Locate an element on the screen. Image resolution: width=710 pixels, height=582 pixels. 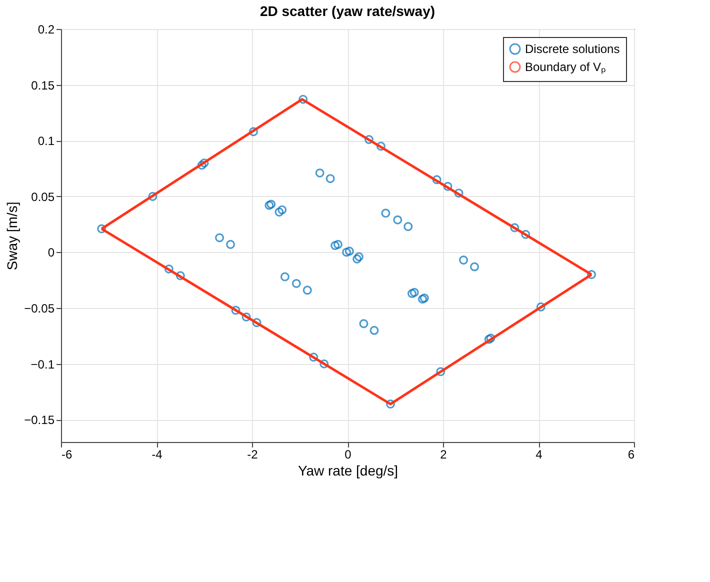
y-tick-label: 0 is located at coordinates (51, 253).